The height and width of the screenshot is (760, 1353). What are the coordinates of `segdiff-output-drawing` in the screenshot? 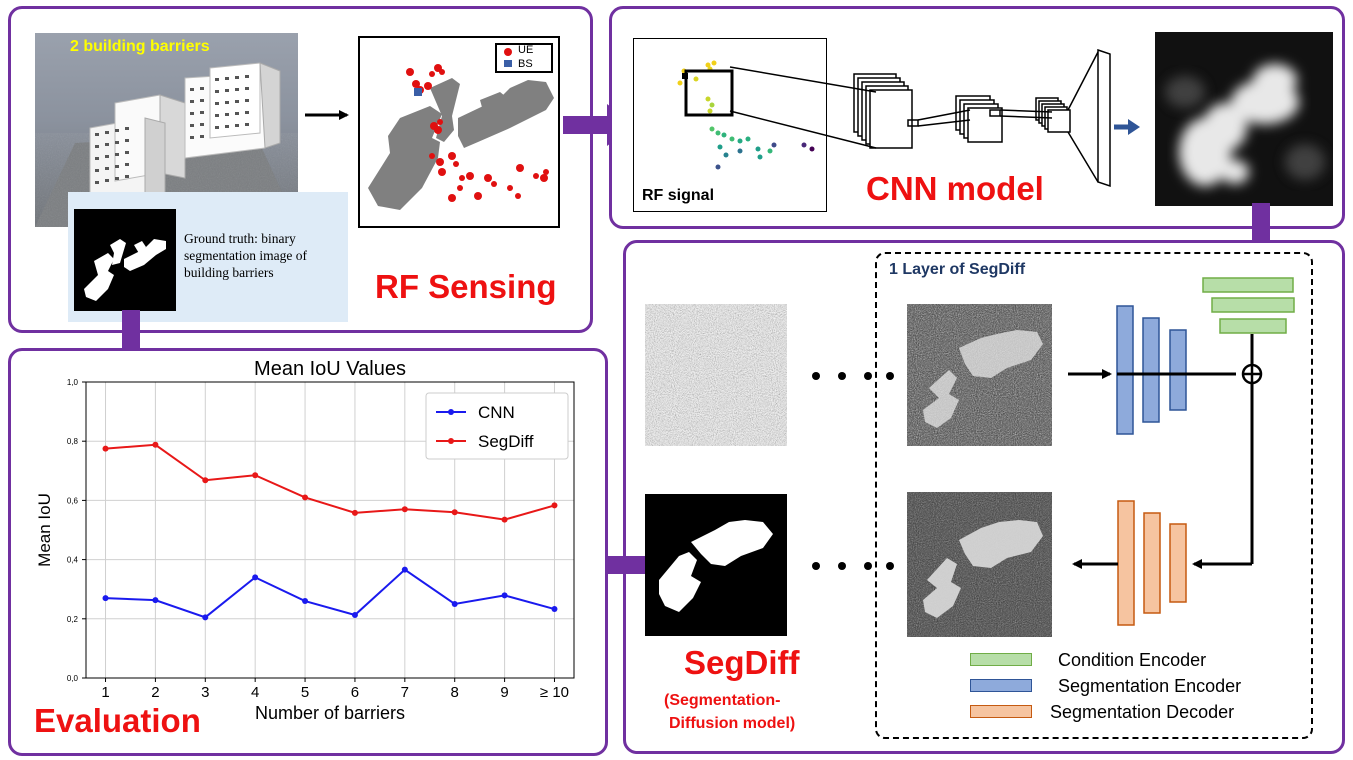 It's located at (716, 565).